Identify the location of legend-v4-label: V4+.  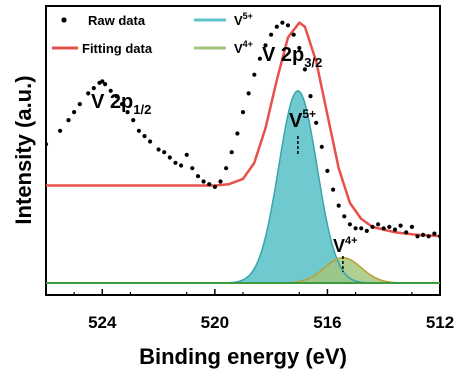
(243, 47).